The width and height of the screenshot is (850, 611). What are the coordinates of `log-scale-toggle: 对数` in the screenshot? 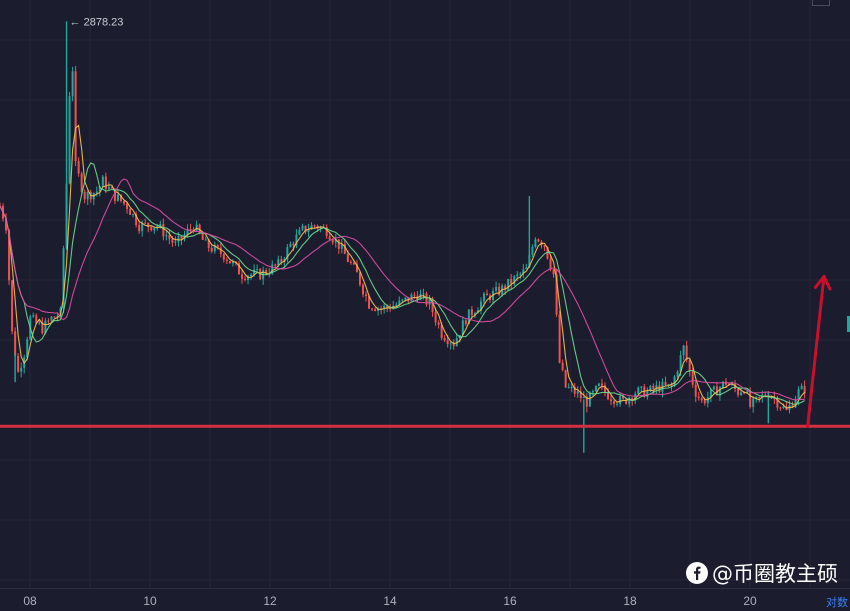 It's located at (837, 603).